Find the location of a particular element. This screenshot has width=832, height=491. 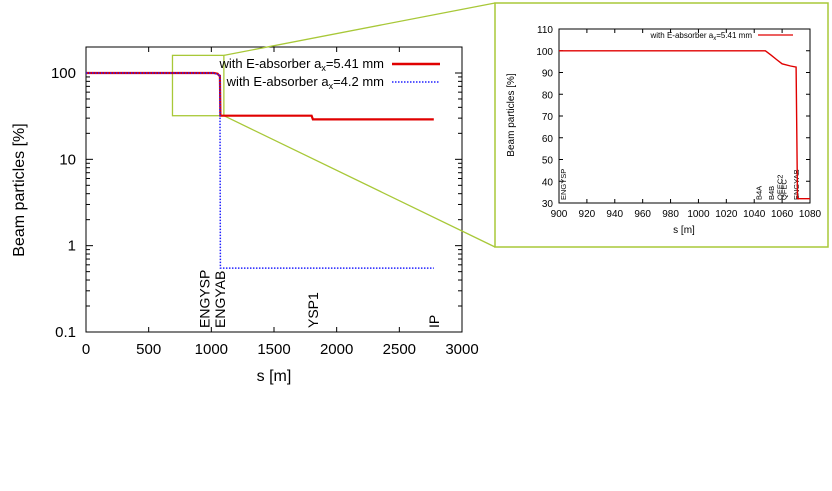

inset-y-tick-label: 40 is located at coordinates (548, 182).